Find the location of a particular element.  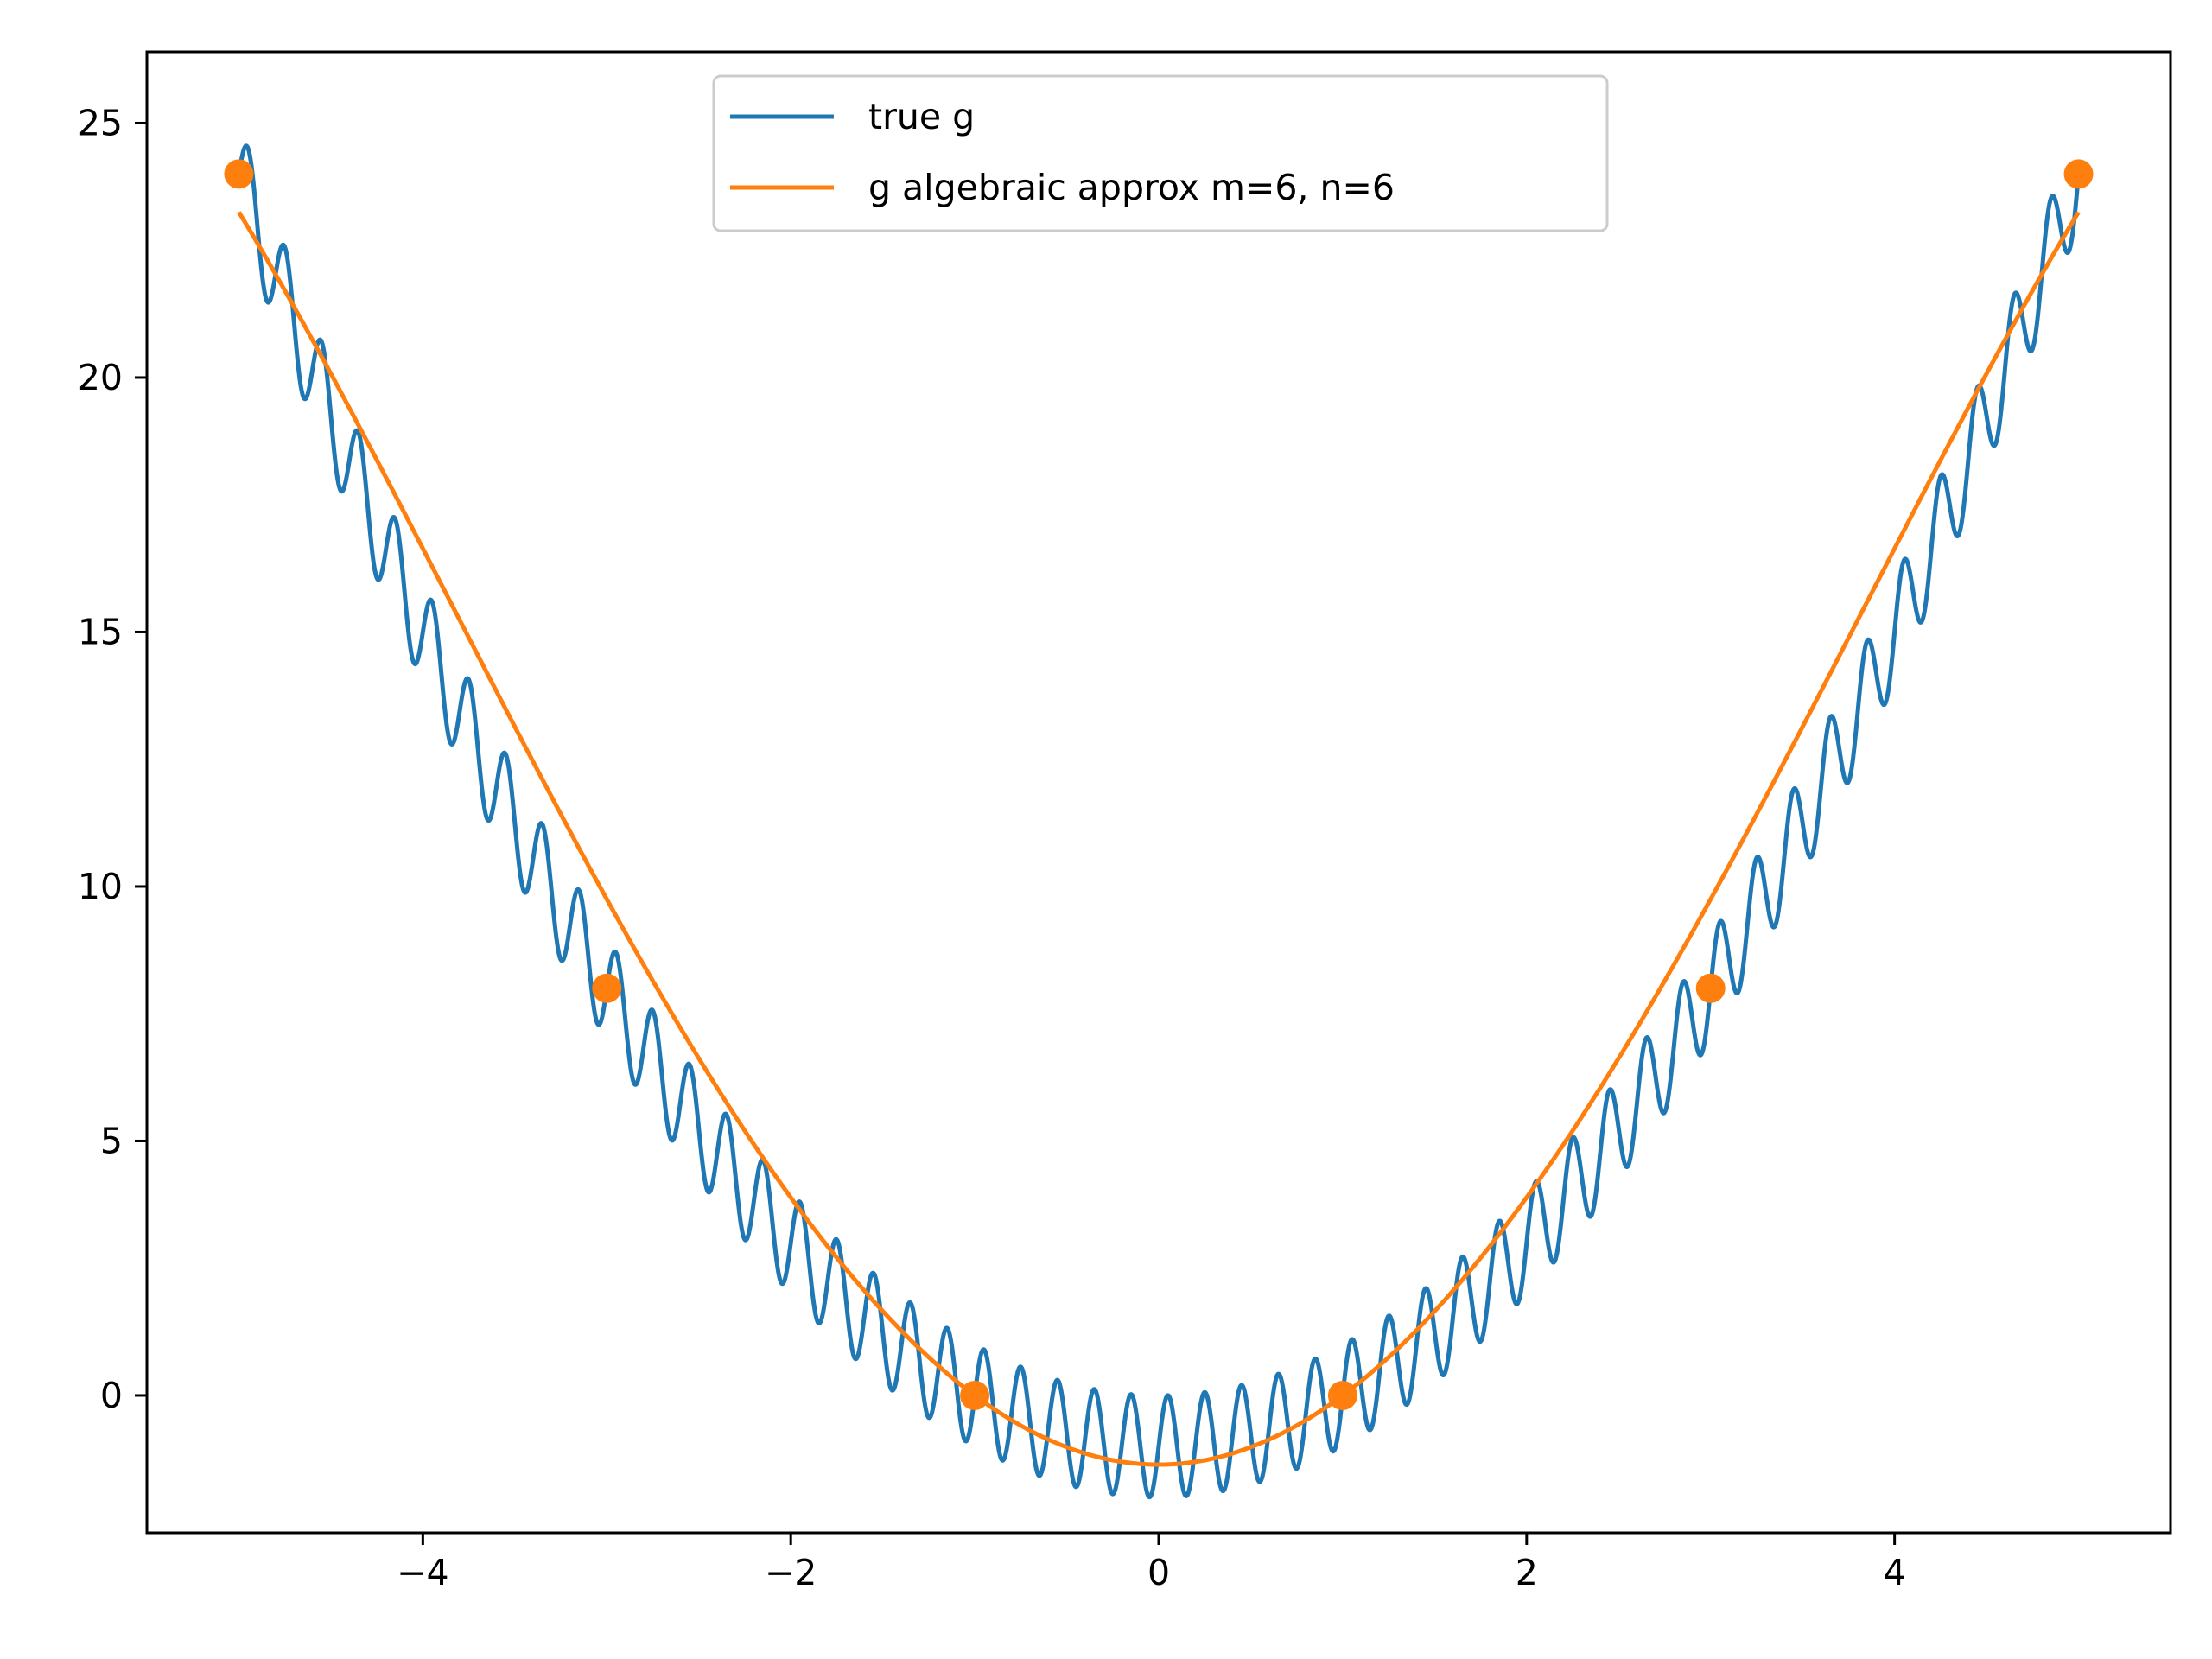

x-tick-label: −4 is located at coordinates (422, 1572).